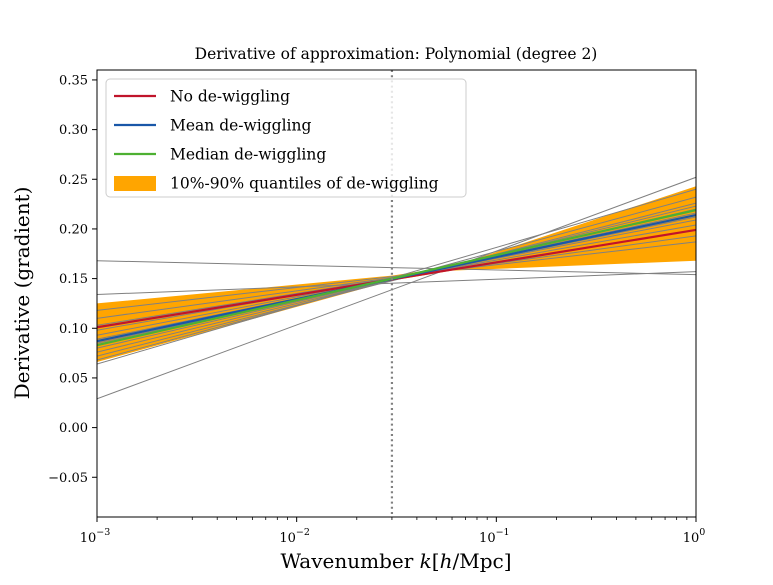 The image size is (773, 585). What do you see at coordinates (240, 126) in the screenshot?
I see `legend-label-2: Mean de-wiggling` at bounding box center [240, 126].